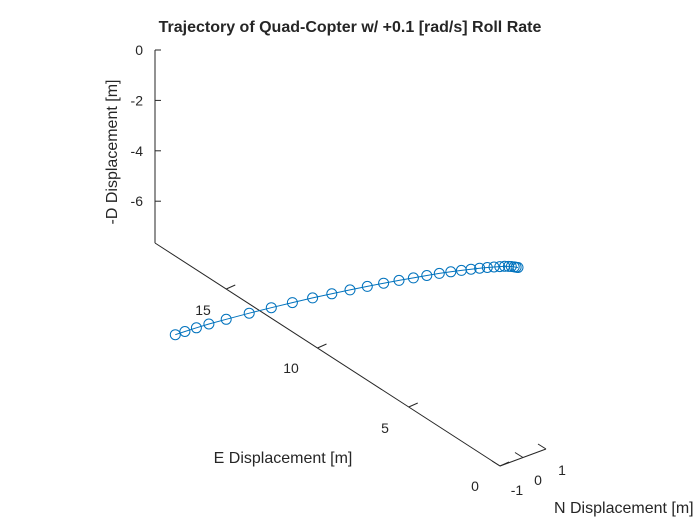 This screenshot has width=700, height=525. Describe the element at coordinates (283, 458) in the screenshot. I see `e-axis-label: E Displacement [m]` at that location.